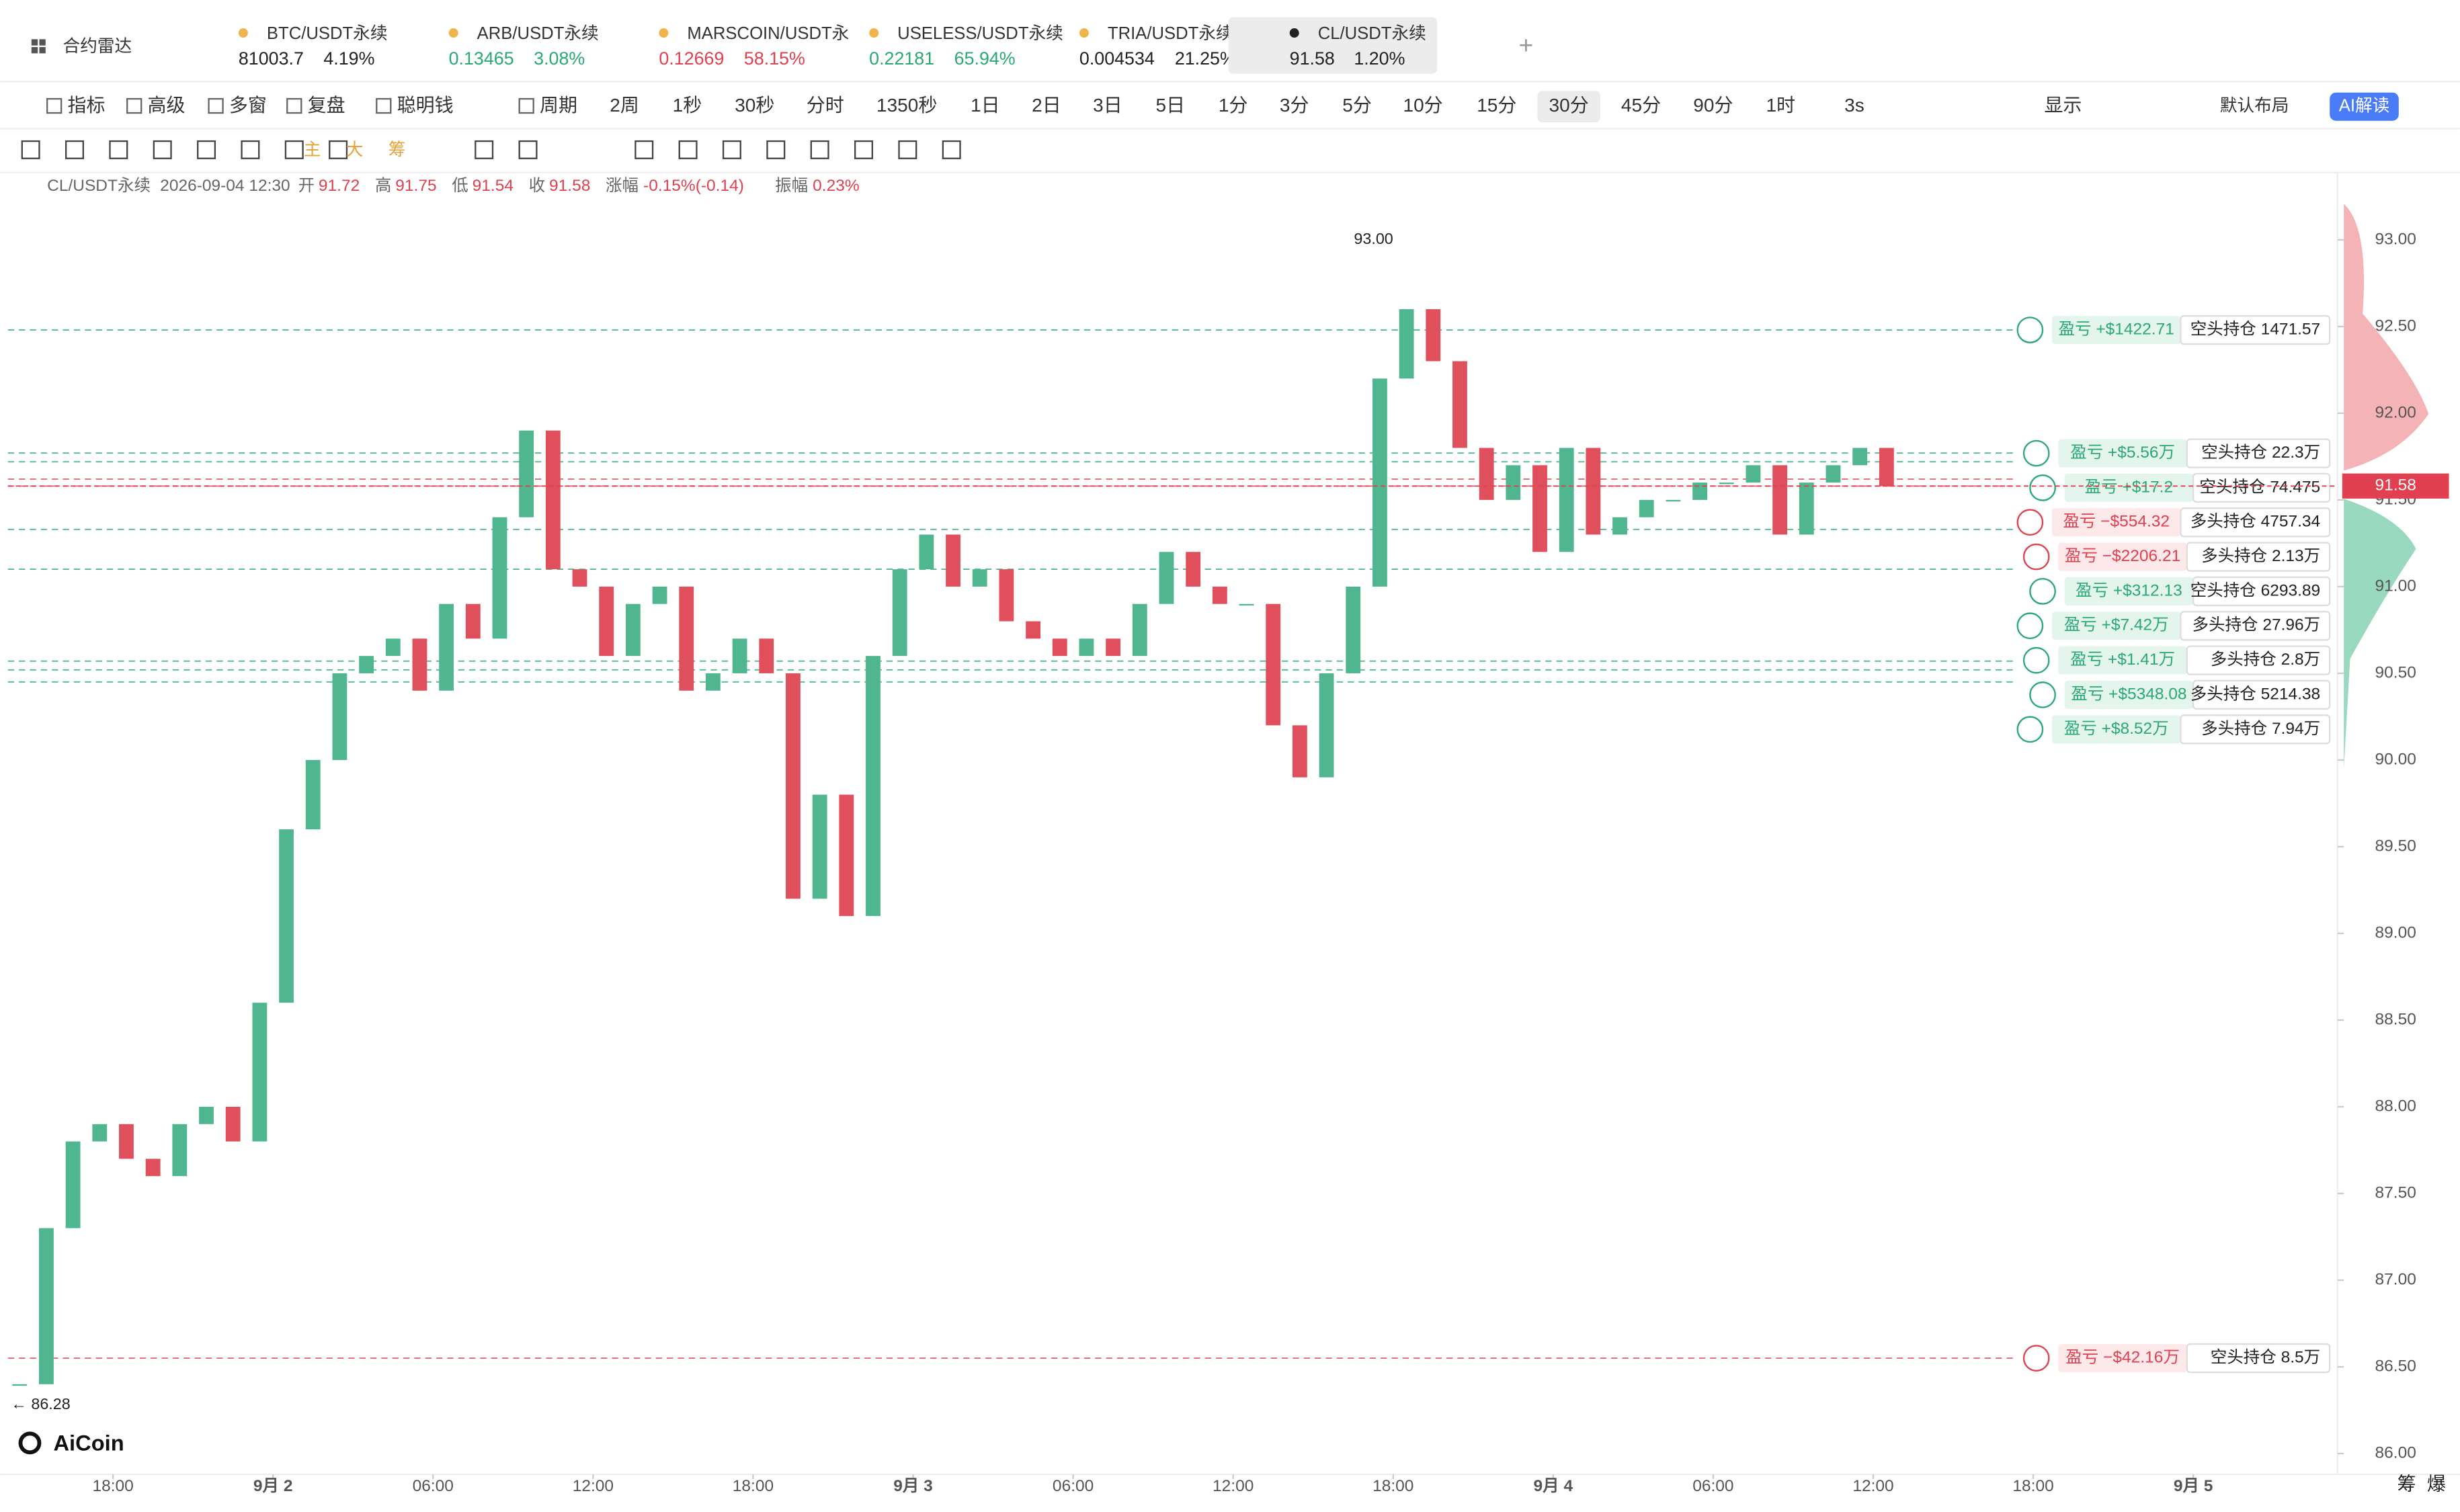 Image resolution: width=2460 pixels, height=1512 pixels. I want to click on add-tab: +, so click(1525, 45).